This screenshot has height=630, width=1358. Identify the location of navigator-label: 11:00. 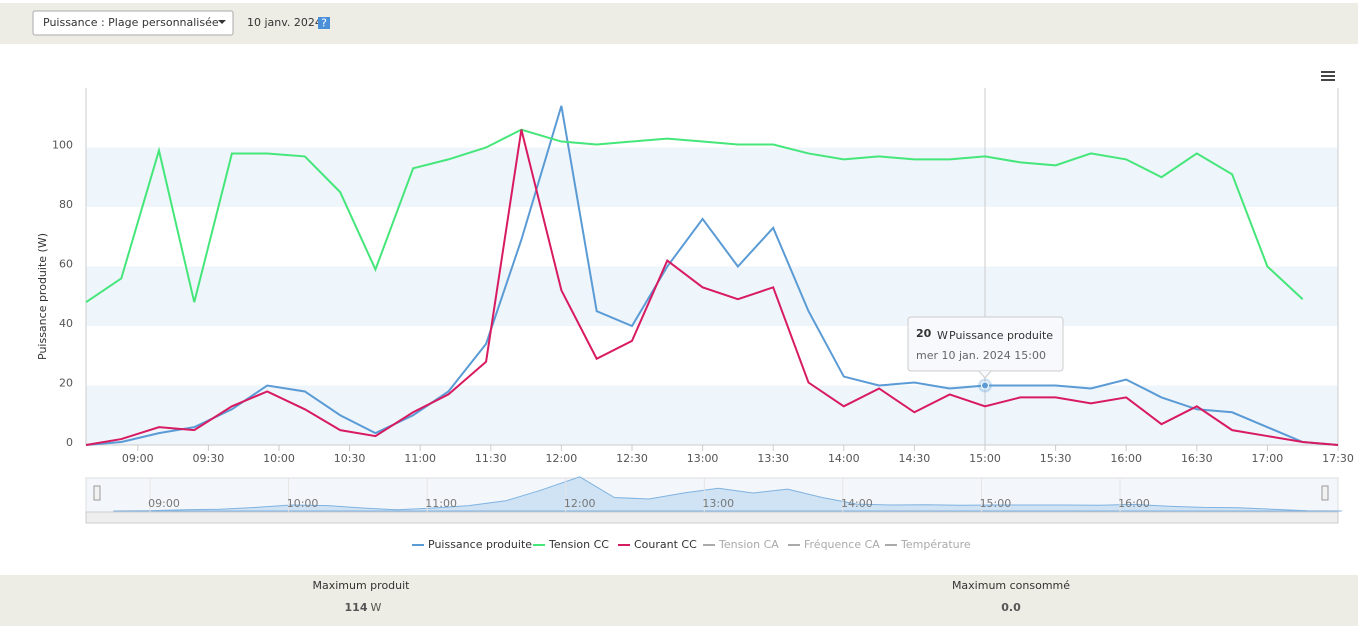
(441, 503).